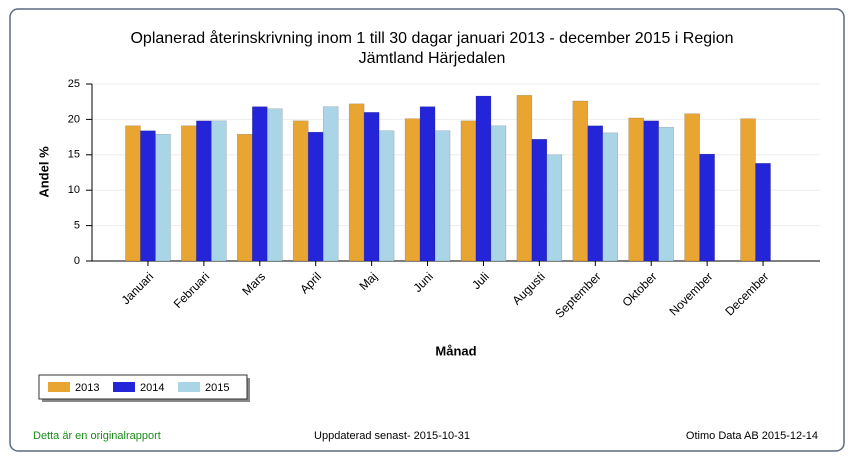  What do you see at coordinates (152, 388) in the screenshot?
I see `legend-label: 2014` at bounding box center [152, 388].